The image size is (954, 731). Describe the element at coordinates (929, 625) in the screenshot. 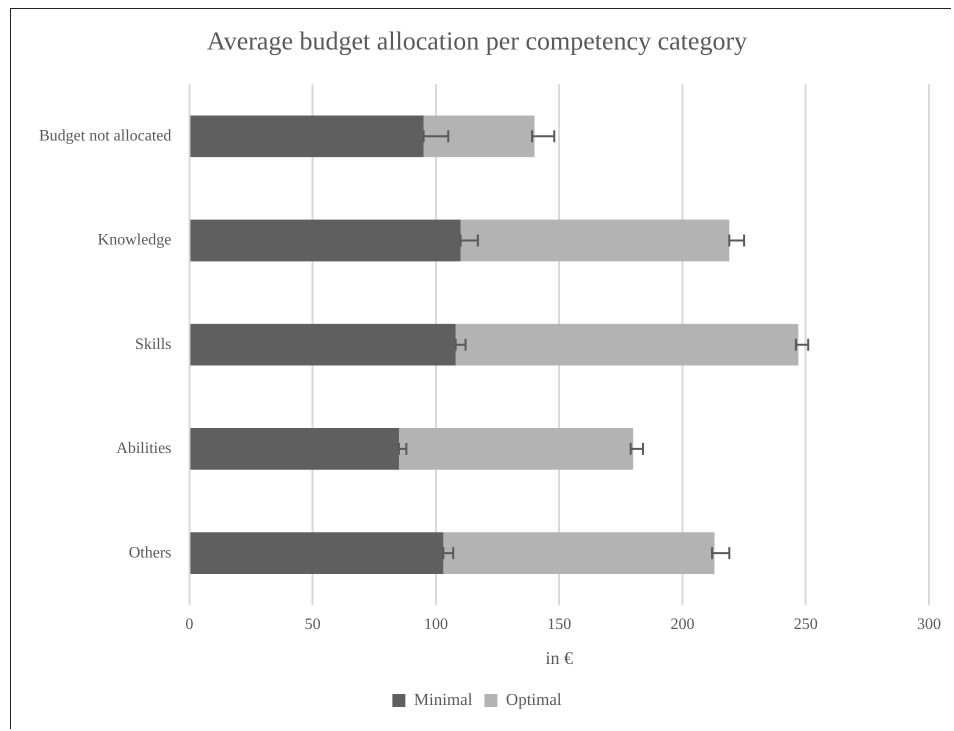

I see `x-tick-label: 300` at that location.